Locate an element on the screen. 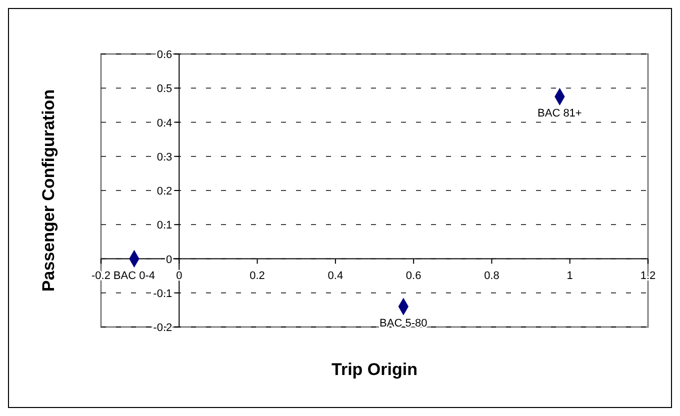 This screenshot has height=416, width=680. annotation: BAC 5-80 is located at coordinates (404, 324).